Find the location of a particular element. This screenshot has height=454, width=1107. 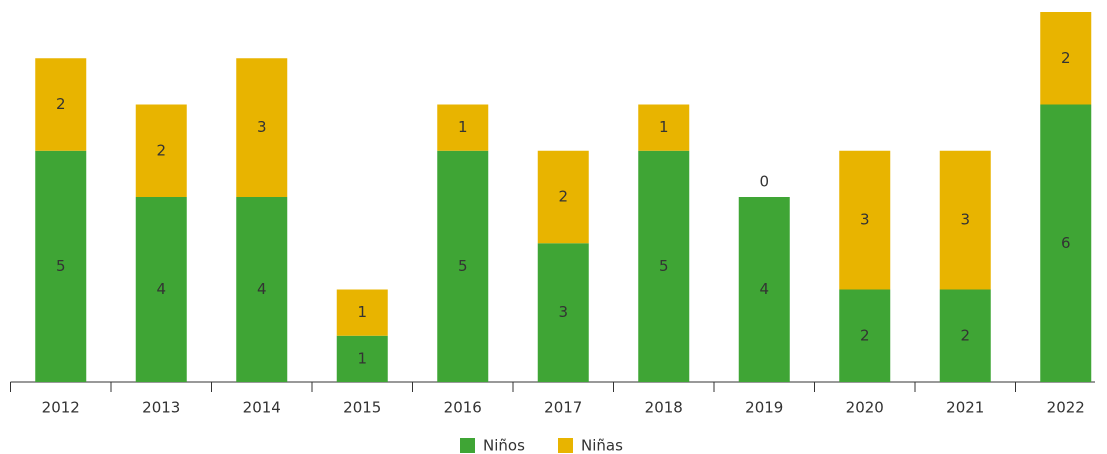

x-tick-label: 2022 is located at coordinates (1066, 408).